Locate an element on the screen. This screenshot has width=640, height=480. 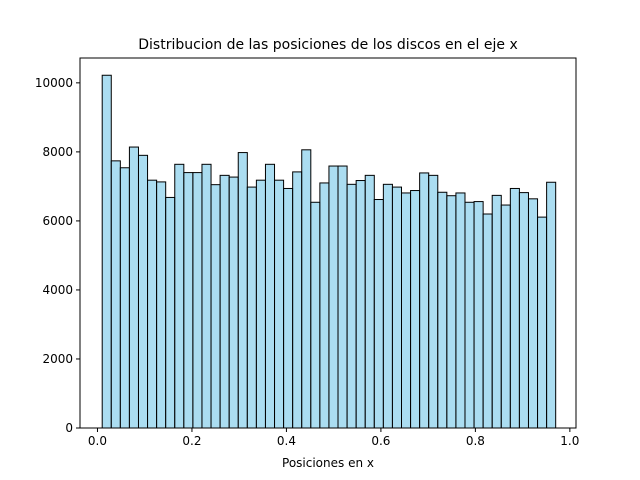
x-tick-label: 0.8 is located at coordinates (475, 441).